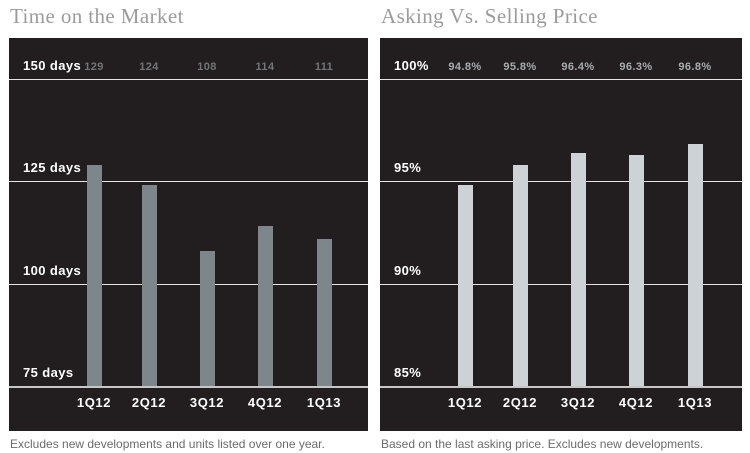  I want to click on bar-value-label: 114, so click(265, 67).